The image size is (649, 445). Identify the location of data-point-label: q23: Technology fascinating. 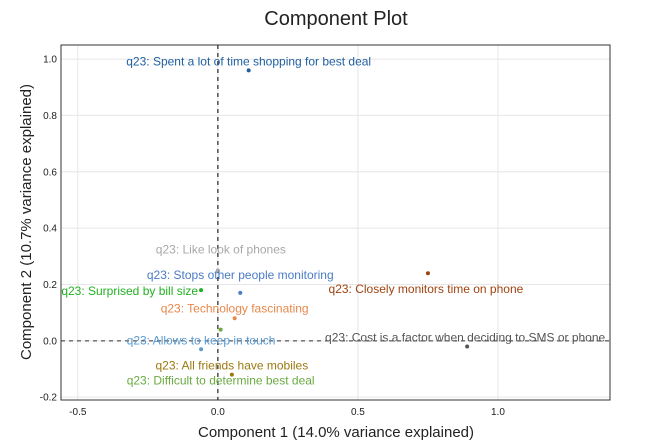
(235, 308).